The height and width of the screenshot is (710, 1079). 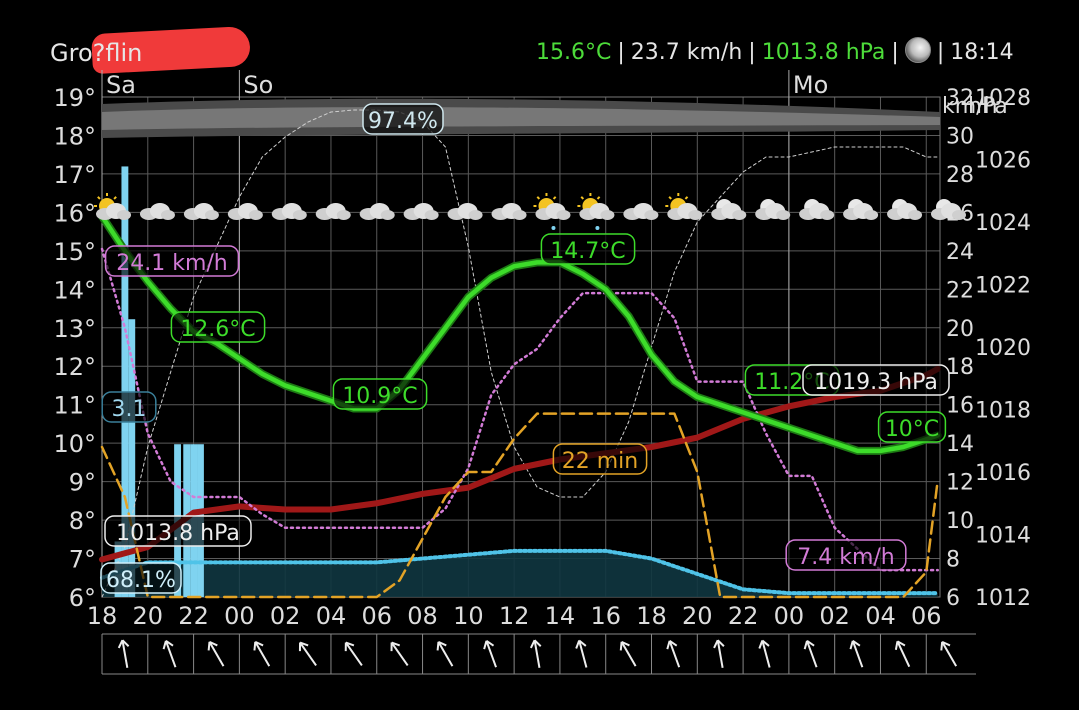 I want to click on sun-cloud-icon, so click(x=684, y=206).